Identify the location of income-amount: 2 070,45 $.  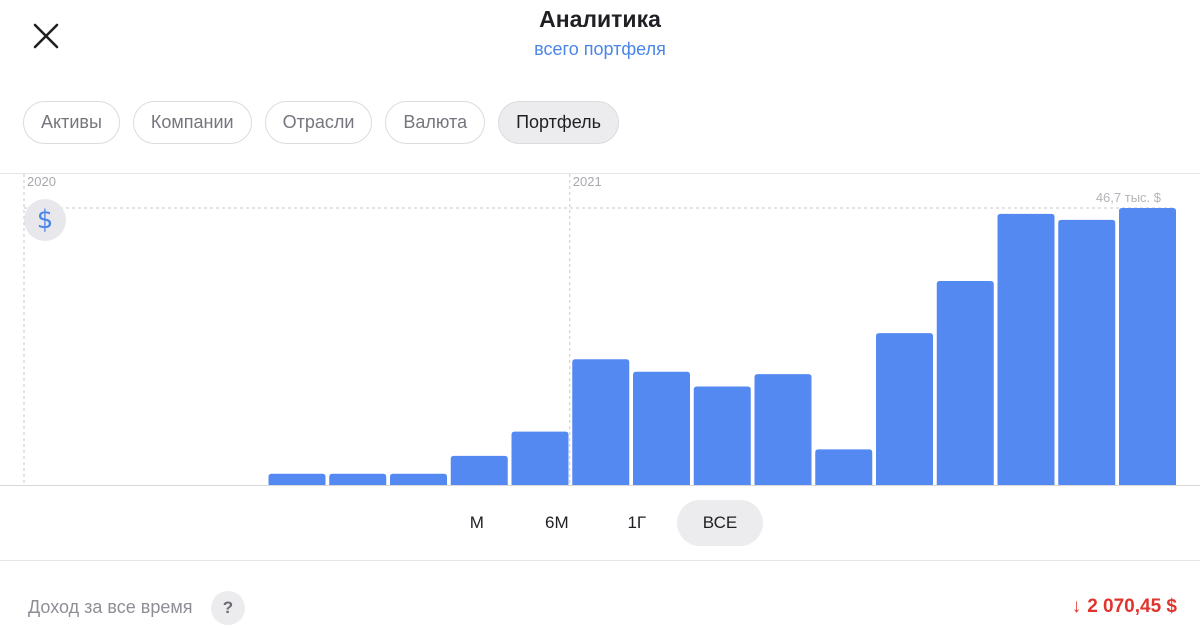
(1132, 606).